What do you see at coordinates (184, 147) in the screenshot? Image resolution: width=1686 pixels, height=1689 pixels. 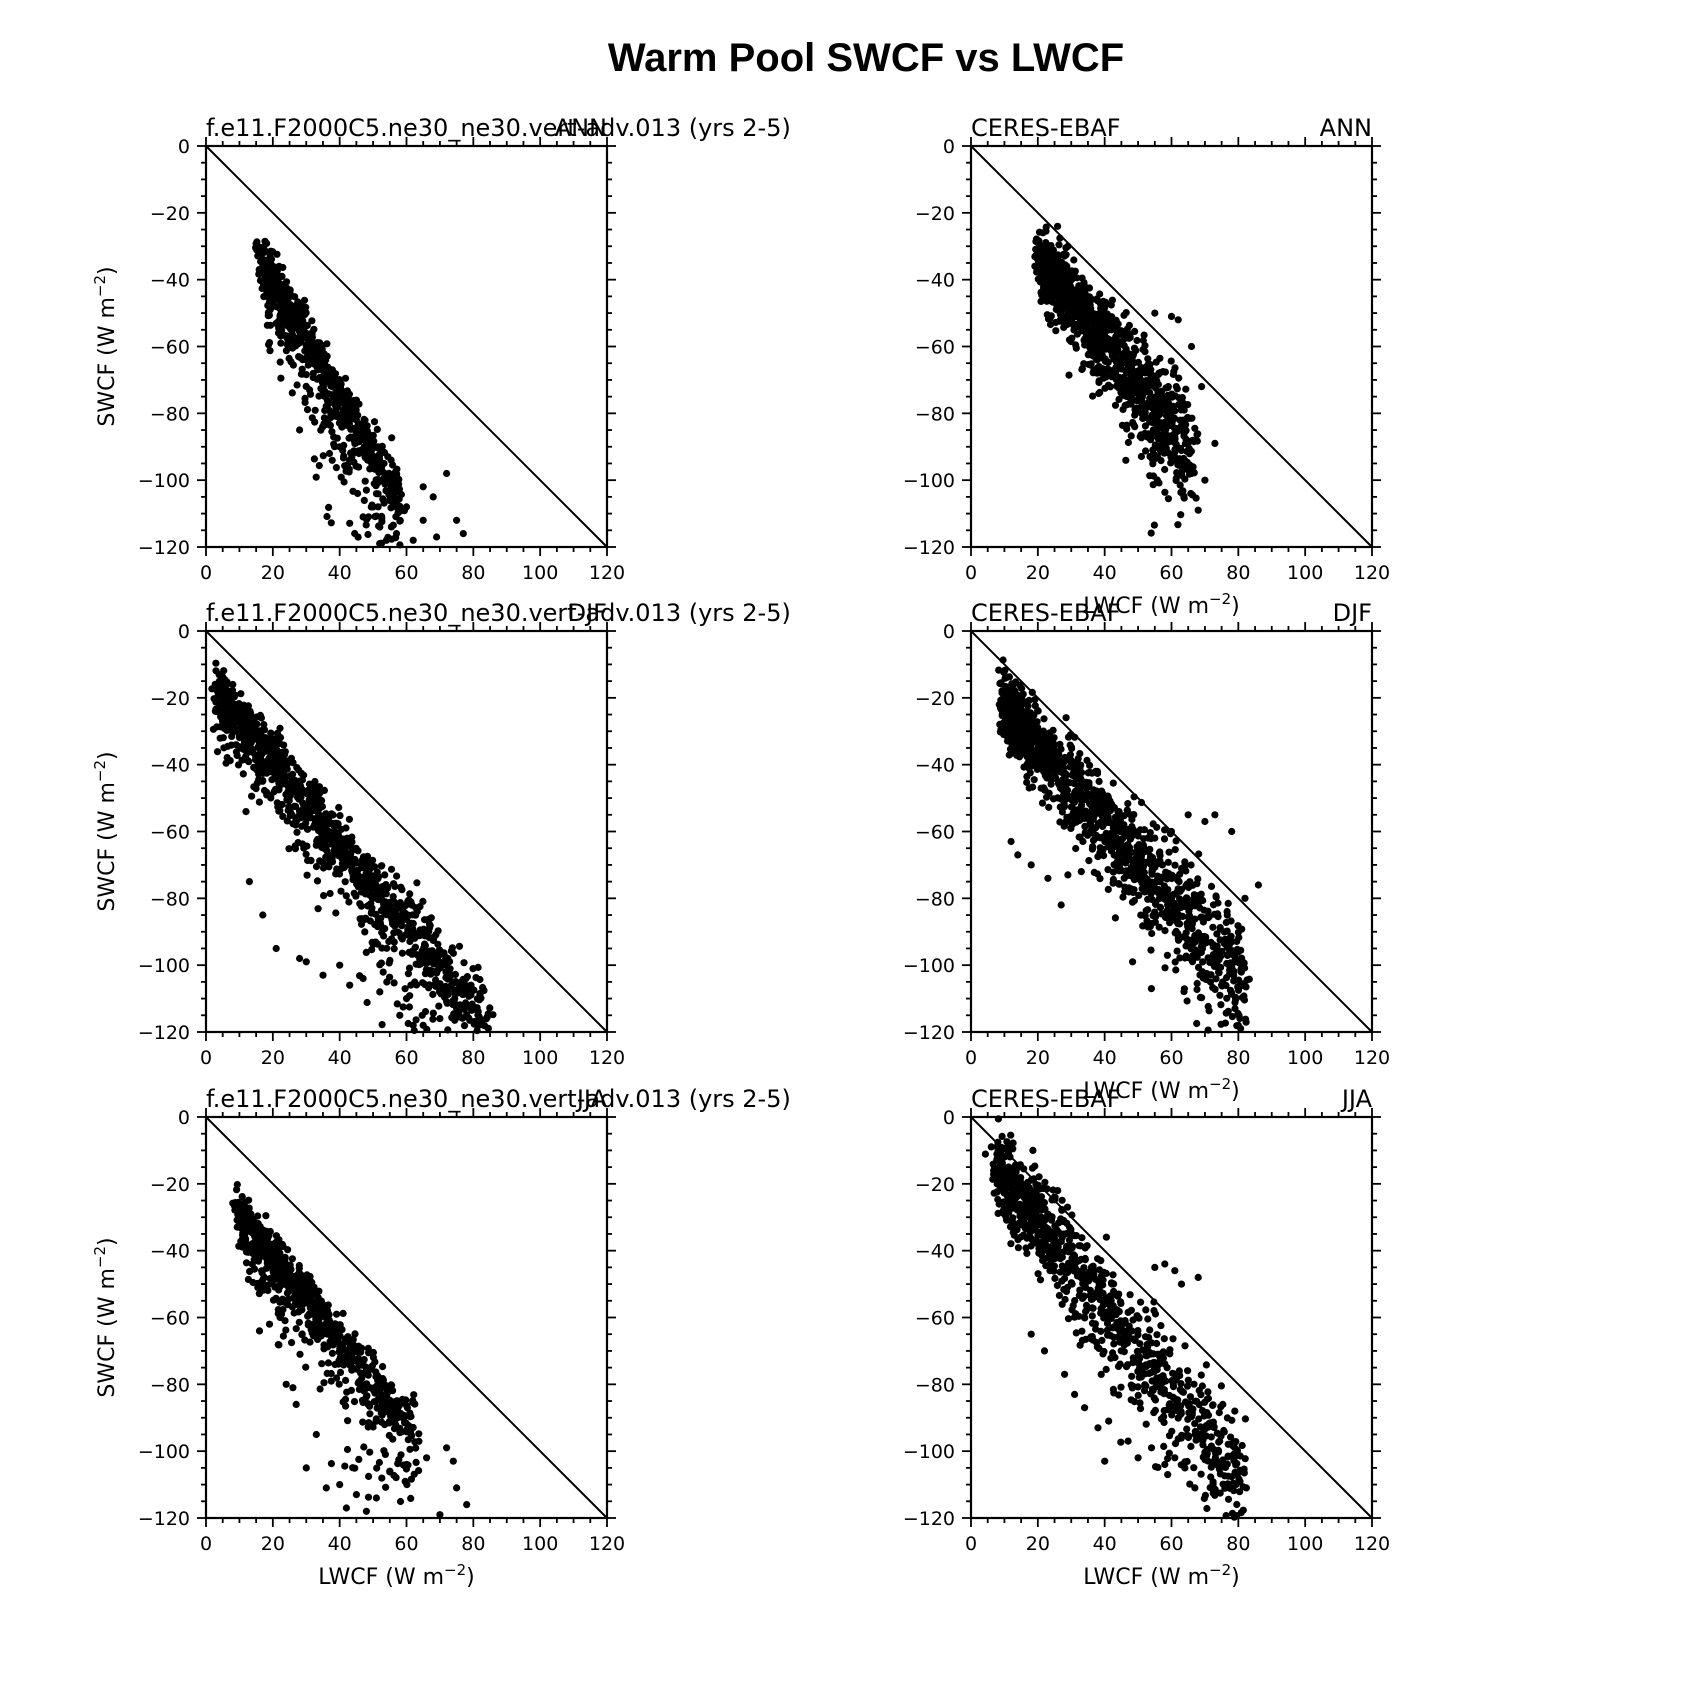 I see `y-tick-label: 0` at bounding box center [184, 147].